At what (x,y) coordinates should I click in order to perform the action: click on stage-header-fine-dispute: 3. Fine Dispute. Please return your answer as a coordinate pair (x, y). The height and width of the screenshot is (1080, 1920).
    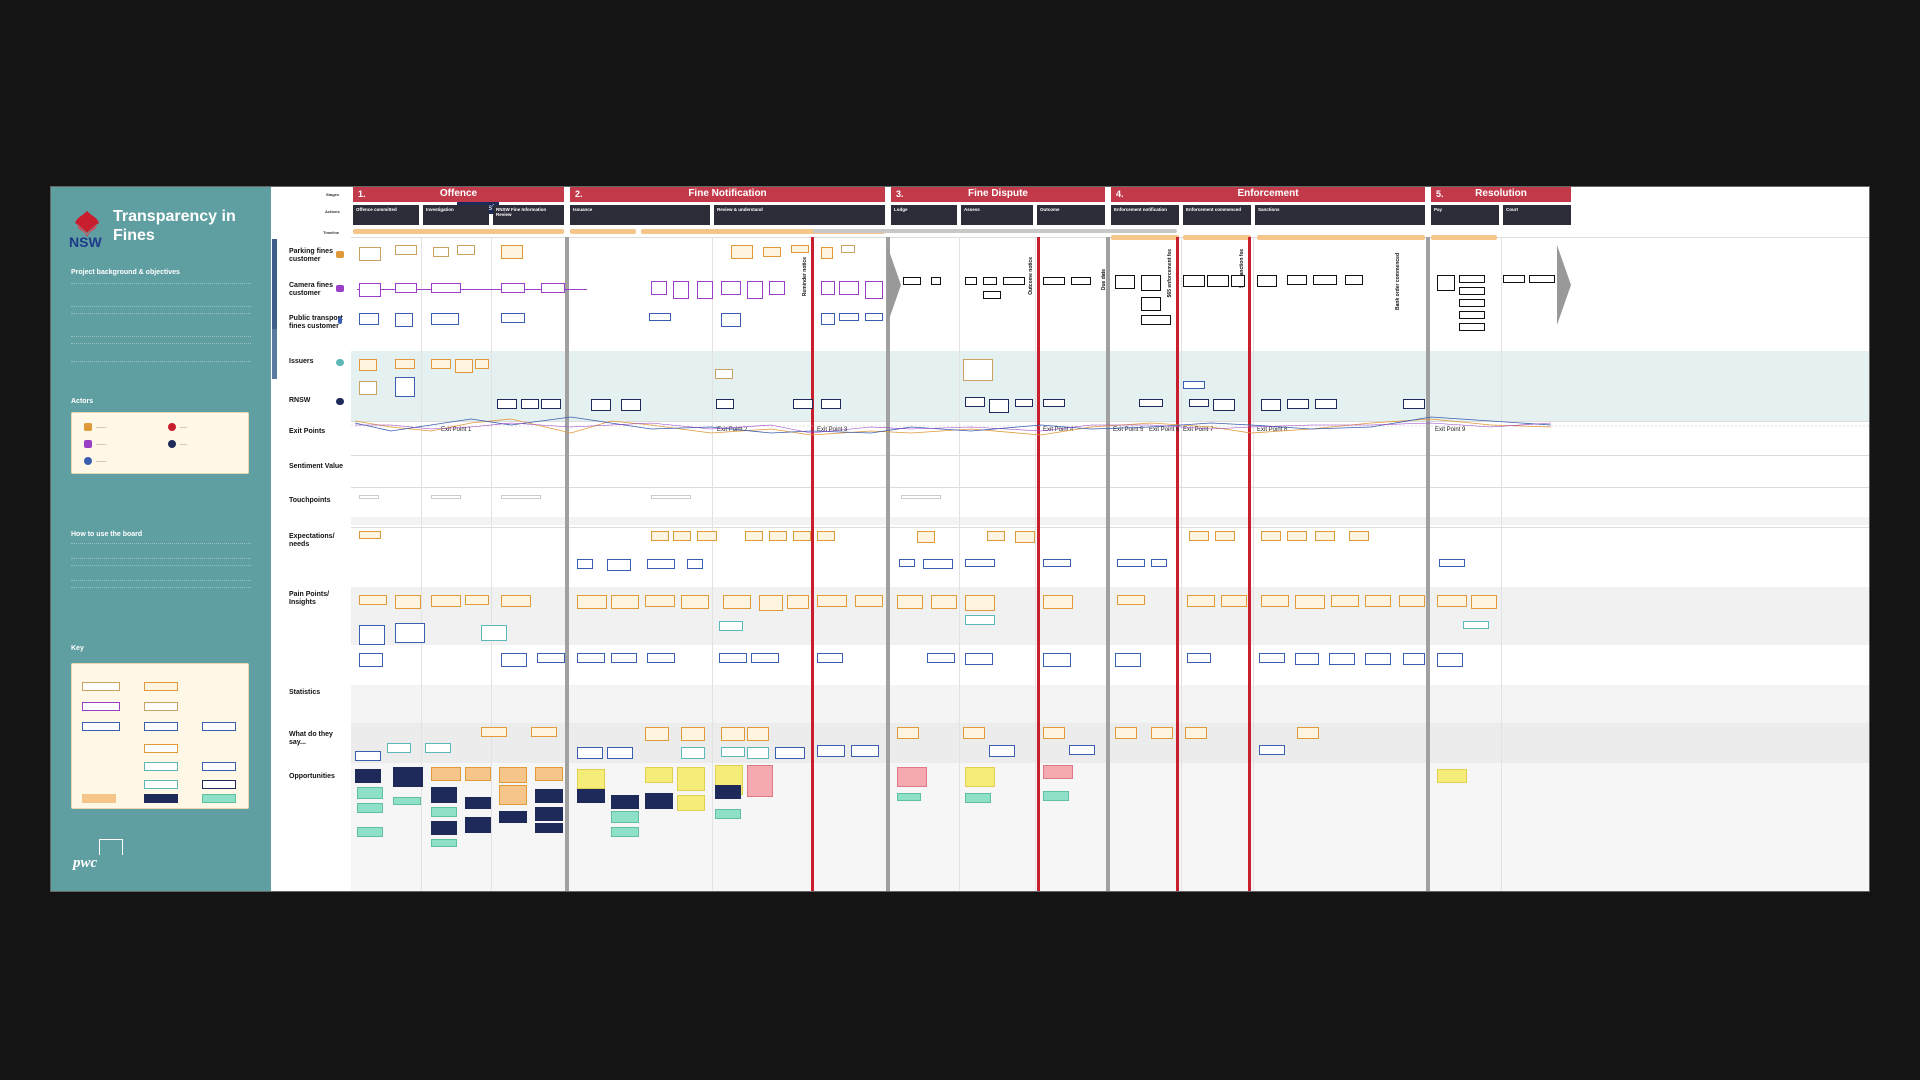
    Looking at the image, I should click on (998, 194).